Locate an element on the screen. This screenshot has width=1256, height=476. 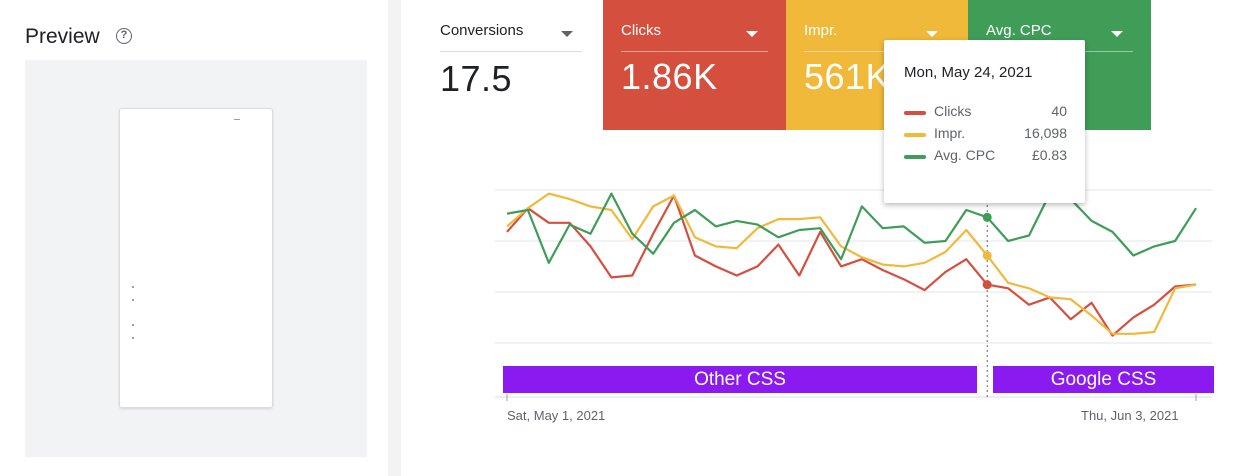
highlight-point-clicks is located at coordinates (987, 285).